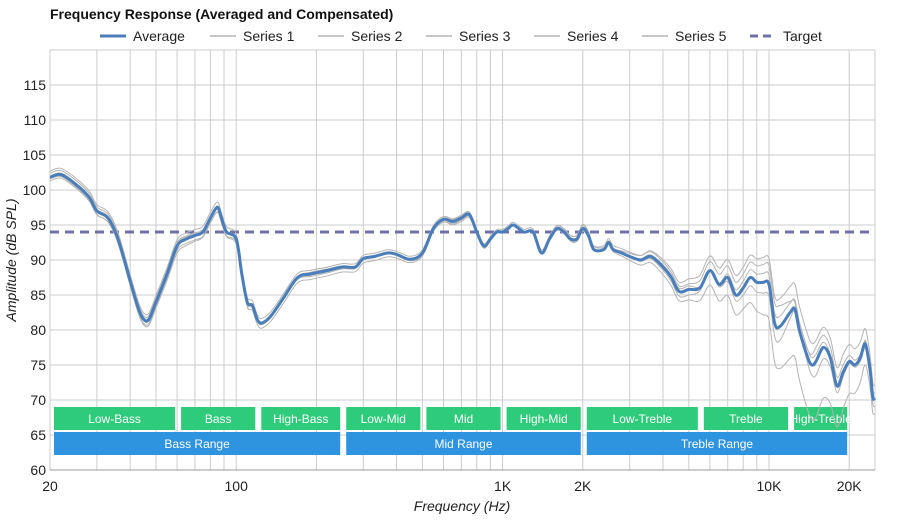 The width and height of the screenshot is (900, 520). I want to click on x-tick-label-1K: 1K, so click(503, 486).